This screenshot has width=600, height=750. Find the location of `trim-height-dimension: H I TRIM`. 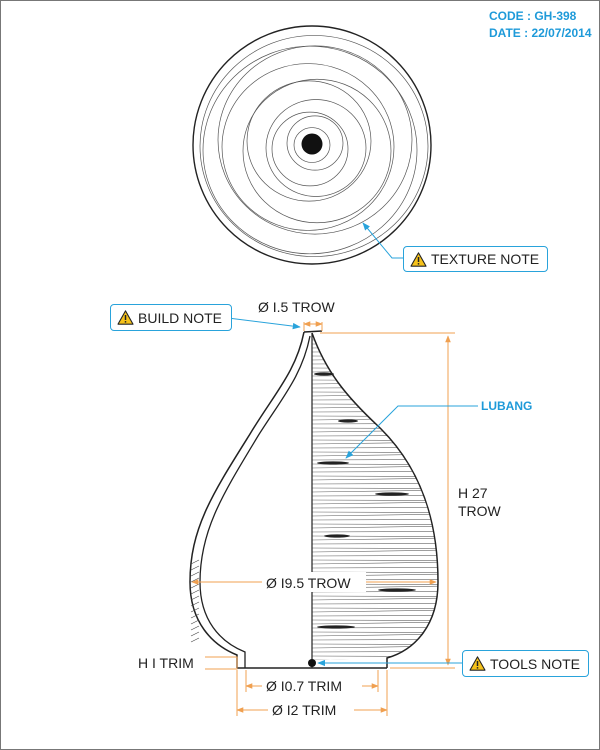

trim-height-dimension: H I TRIM is located at coordinates (166, 663).